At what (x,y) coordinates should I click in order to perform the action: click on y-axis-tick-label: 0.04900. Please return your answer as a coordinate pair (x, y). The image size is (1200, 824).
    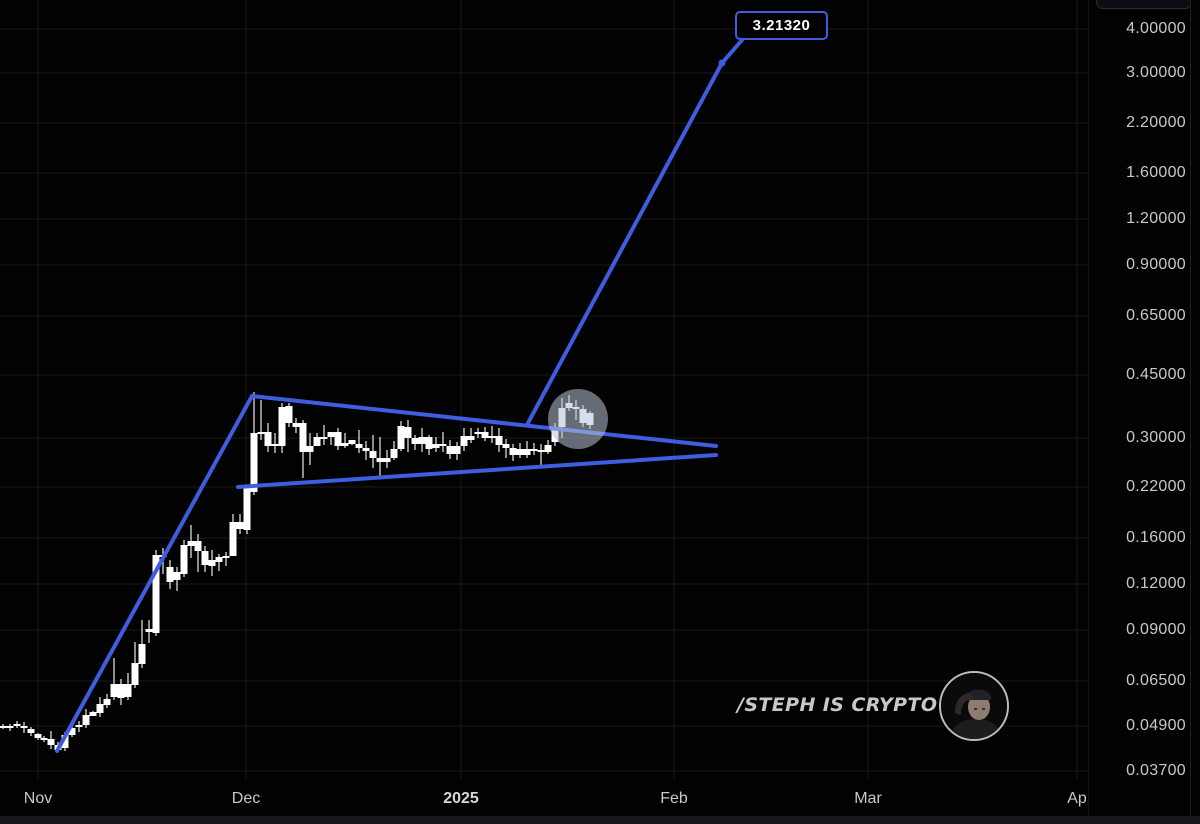
    Looking at the image, I should click on (1156, 725).